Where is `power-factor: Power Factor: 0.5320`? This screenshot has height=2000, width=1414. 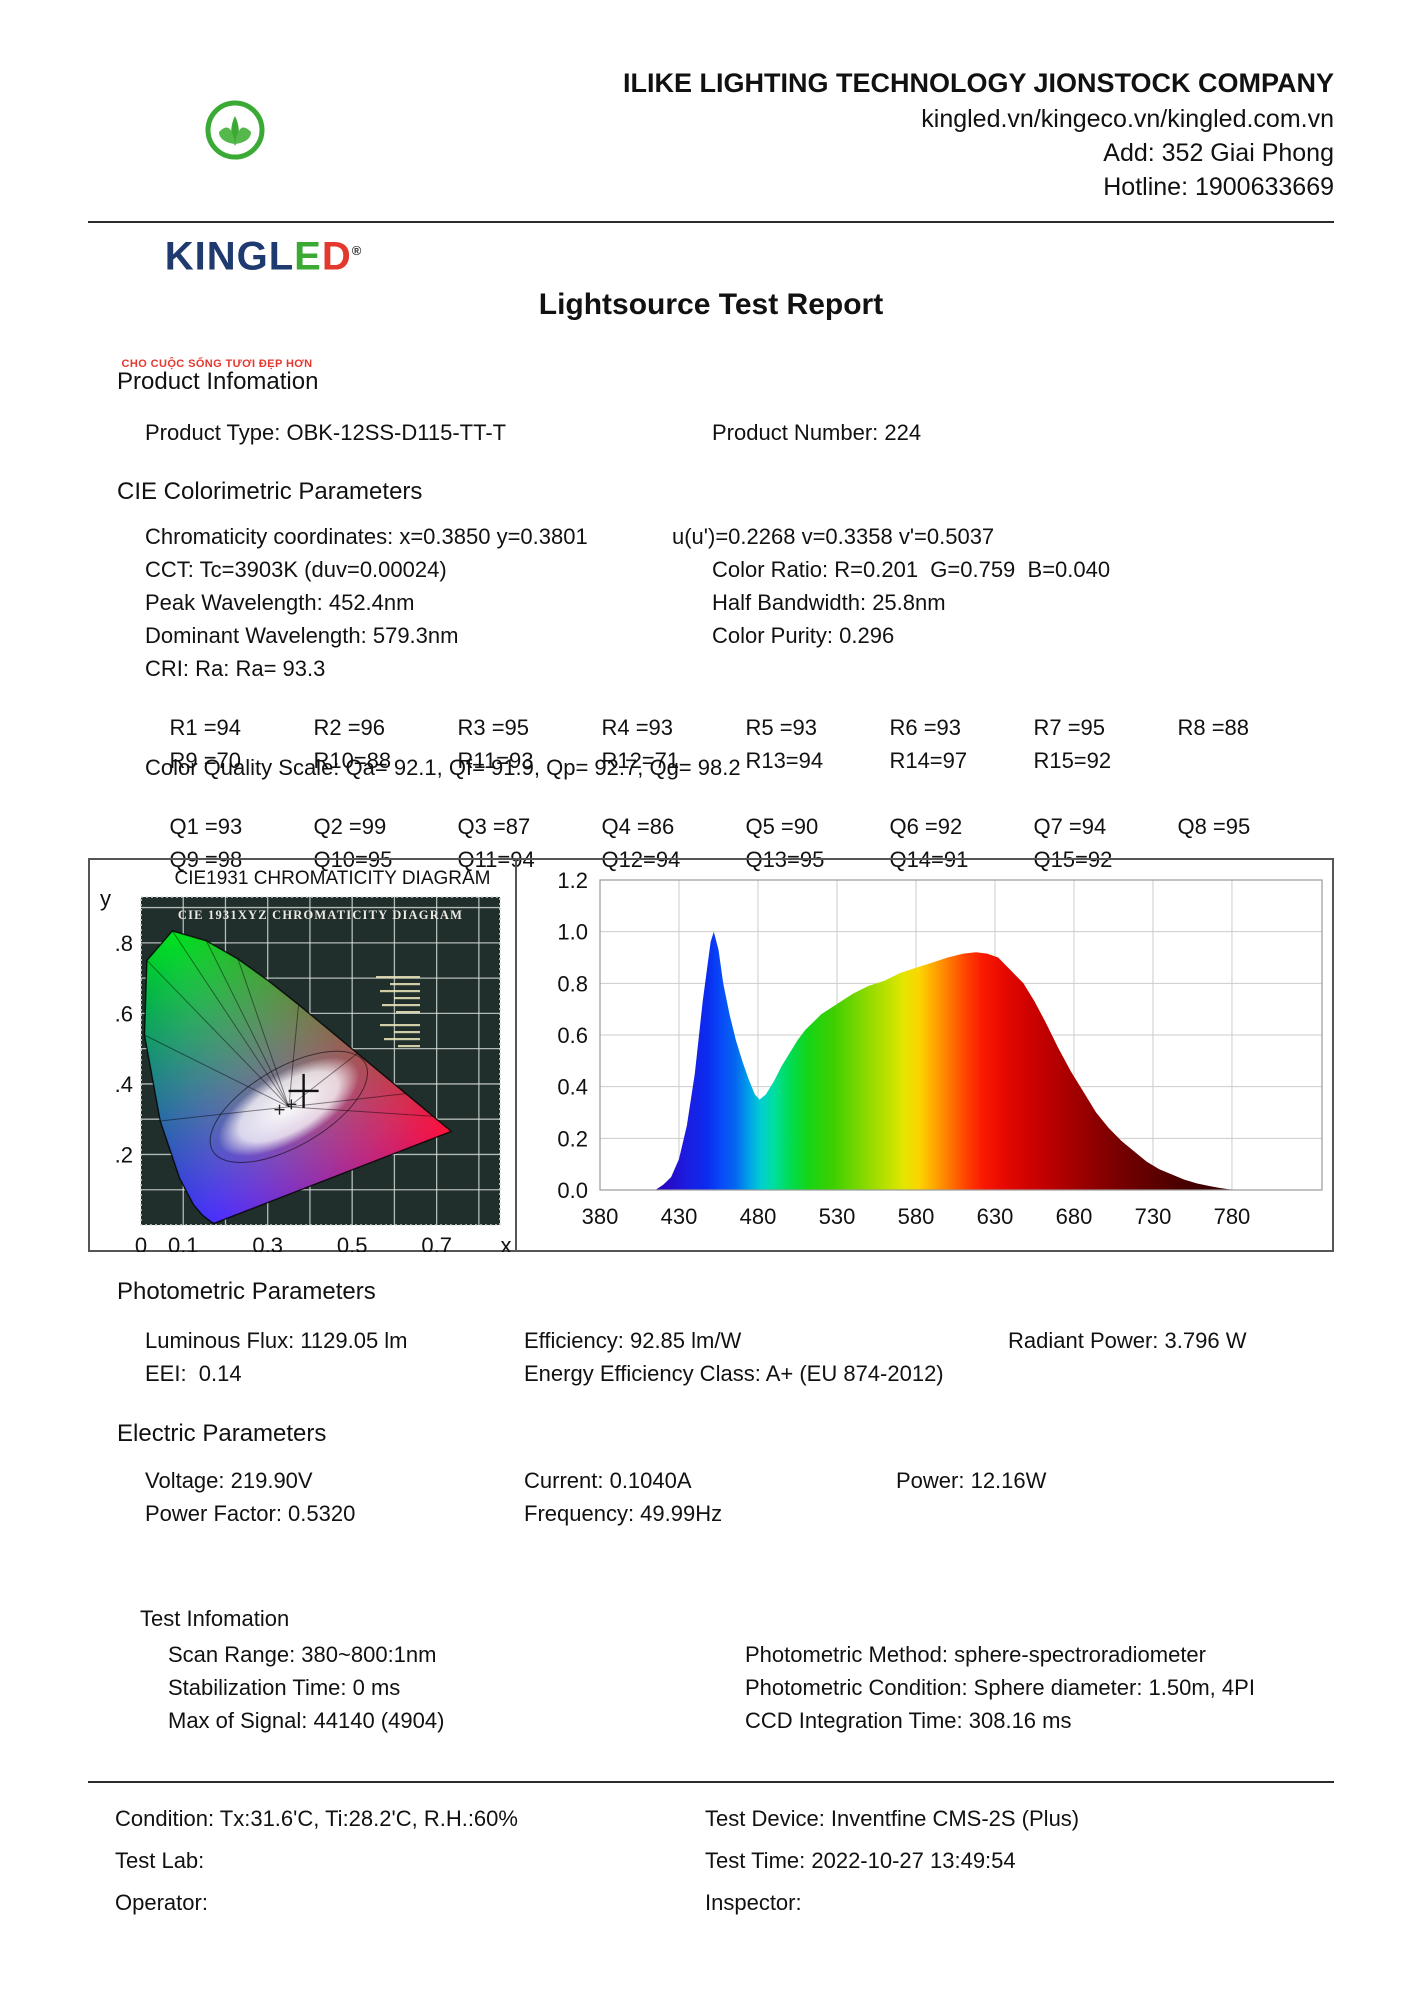
power-factor: Power Factor: 0.5320 is located at coordinates (250, 1513).